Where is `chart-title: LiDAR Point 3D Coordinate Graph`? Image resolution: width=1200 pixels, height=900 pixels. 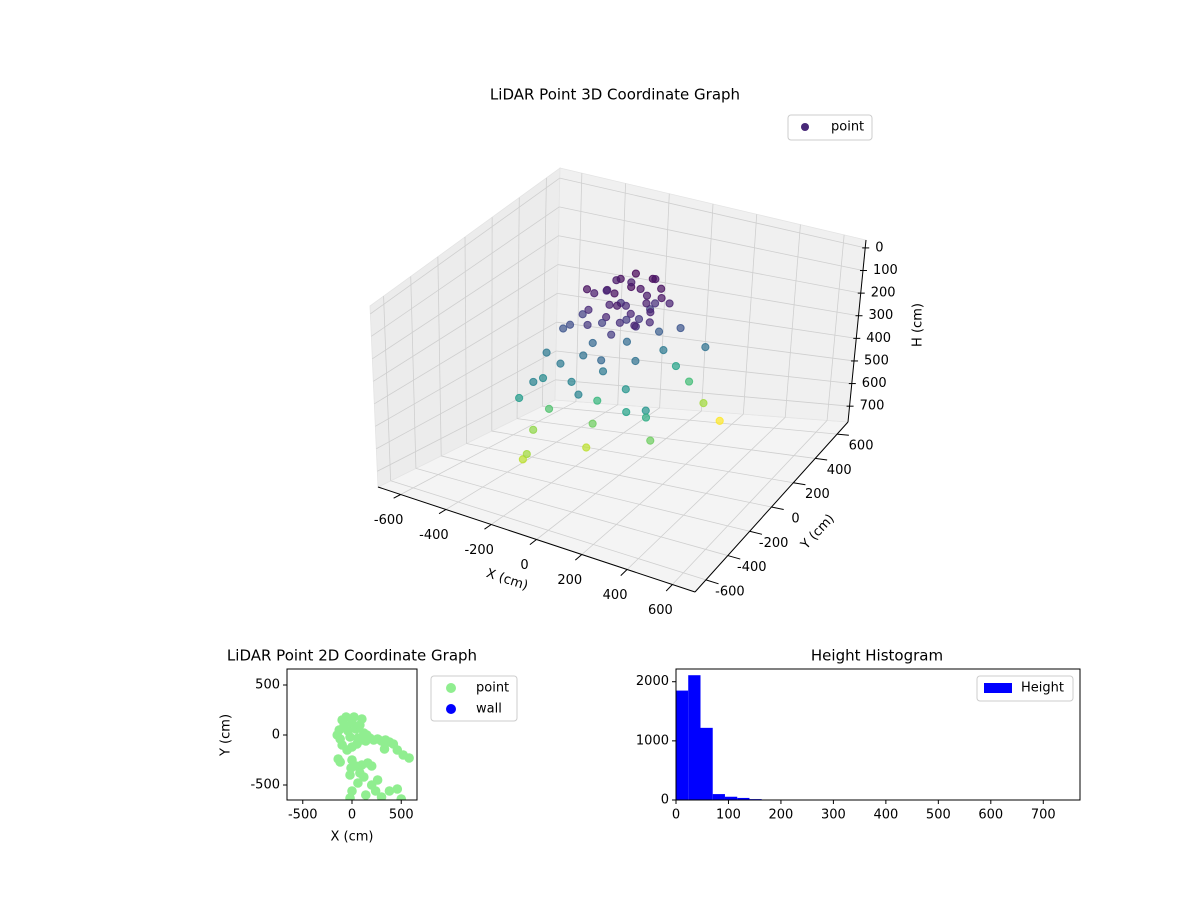
chart-title: LiDAR Point 3D Coordinate Graph is located at coordinates (615, 95).